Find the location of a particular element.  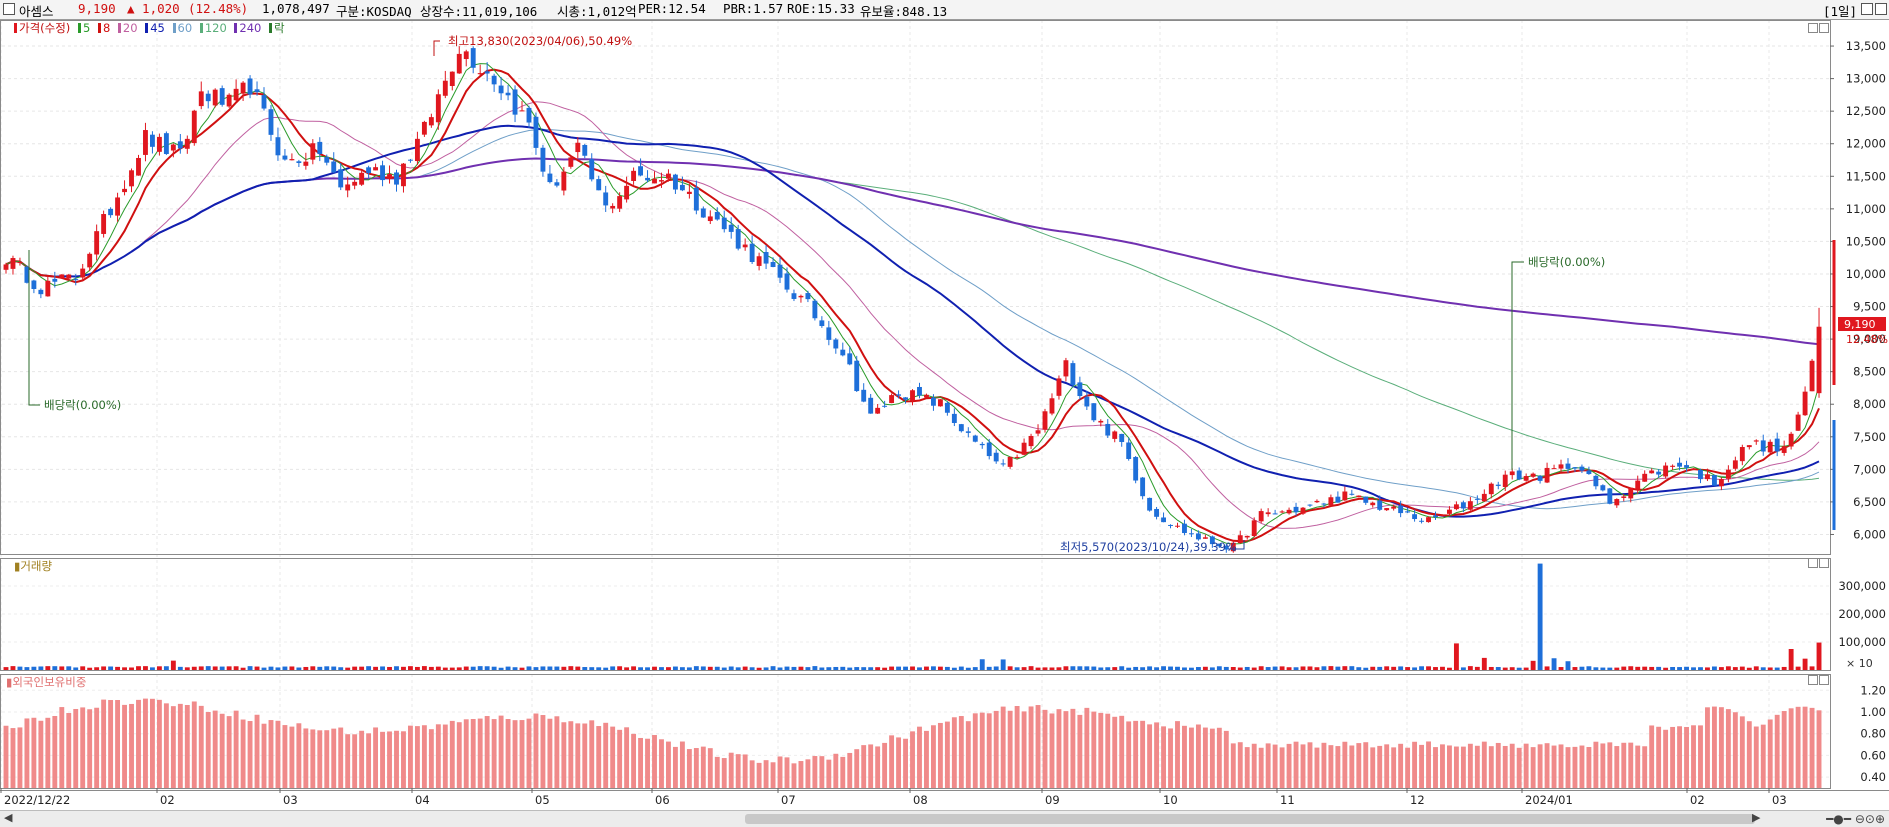

volume-tick-label: 300,000 is located at coordinates (1862, 586).